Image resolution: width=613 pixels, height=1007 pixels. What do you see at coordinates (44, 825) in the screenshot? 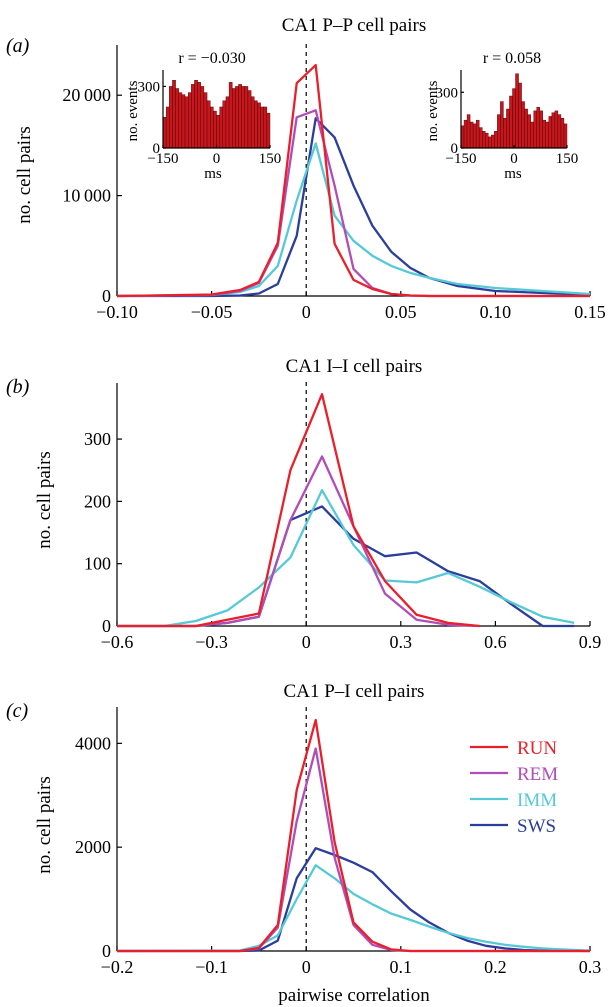
I see `panel-c-ylabel: no. cell pairs` at bounding box center [44, 825].